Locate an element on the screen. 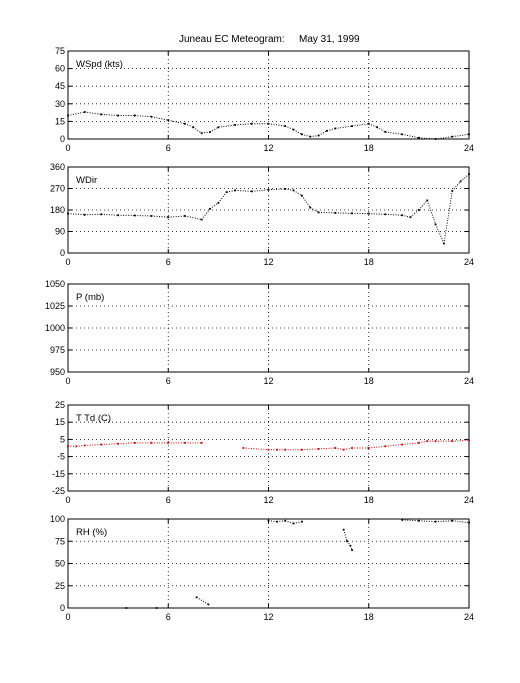  temp-dewpoint-xtick-label: 0 is located at coordinates (67, 500).